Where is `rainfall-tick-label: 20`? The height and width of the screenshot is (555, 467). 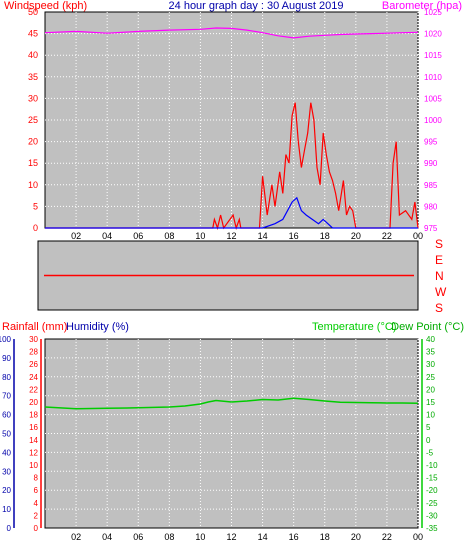 rainfall-tick-label: 20 is located at coordinates (33, 402).